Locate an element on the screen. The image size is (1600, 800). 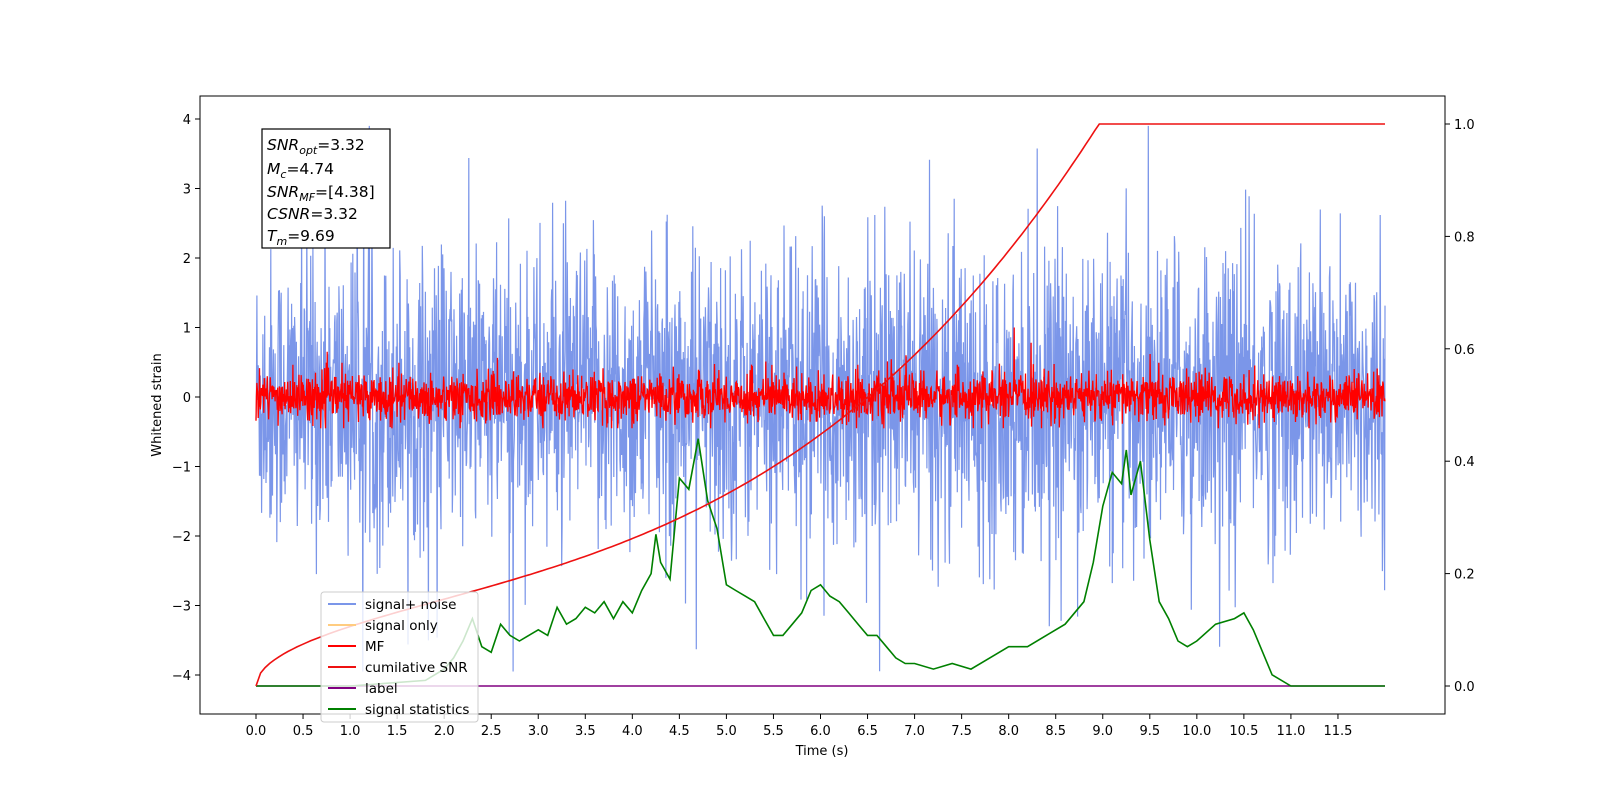
x-tick-label: 7.5 is located at coordinates (961, 731).